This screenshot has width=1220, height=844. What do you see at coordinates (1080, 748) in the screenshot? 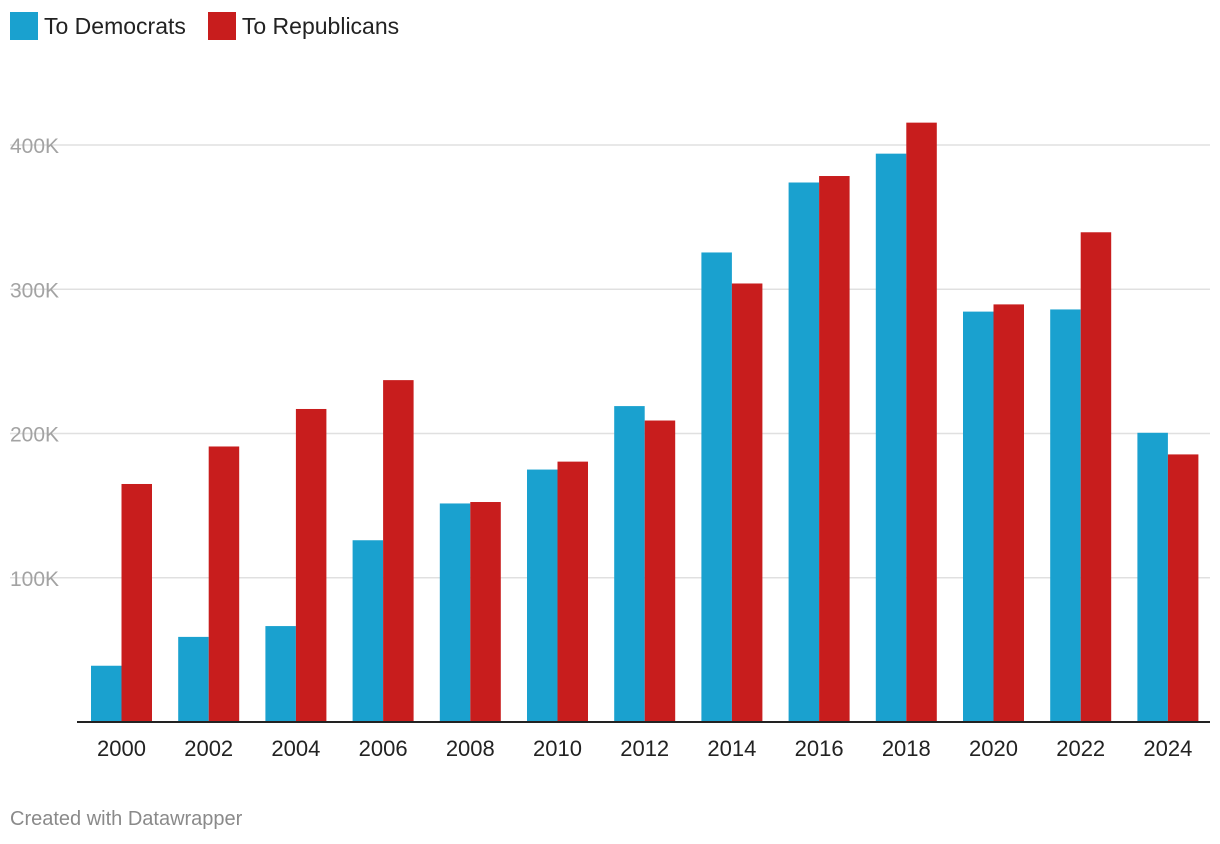
I see `x-tick-label: 2022` at bounding box center [1080, 748].